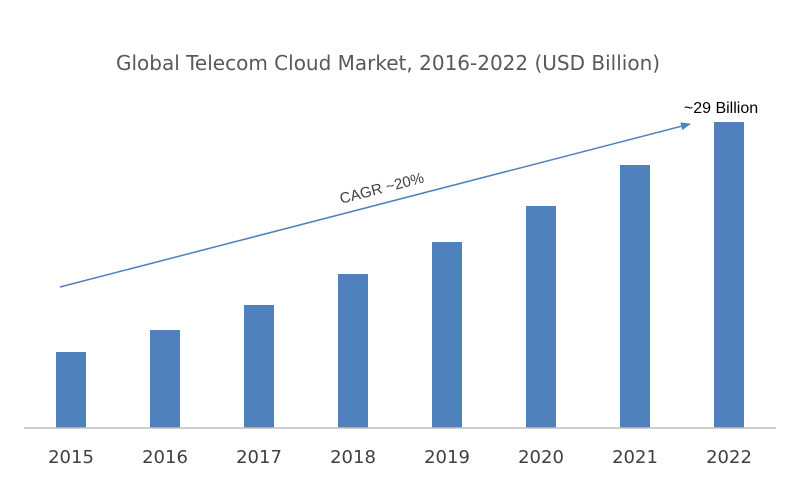 This screenshot has width=800, height=483. What do you see at coordinates (400, 457) in the screenshot?
I see `x-tick-labels: 2015 2016 2017 2018 2019 2020 2021 2022` at bounding box center [400, 457].